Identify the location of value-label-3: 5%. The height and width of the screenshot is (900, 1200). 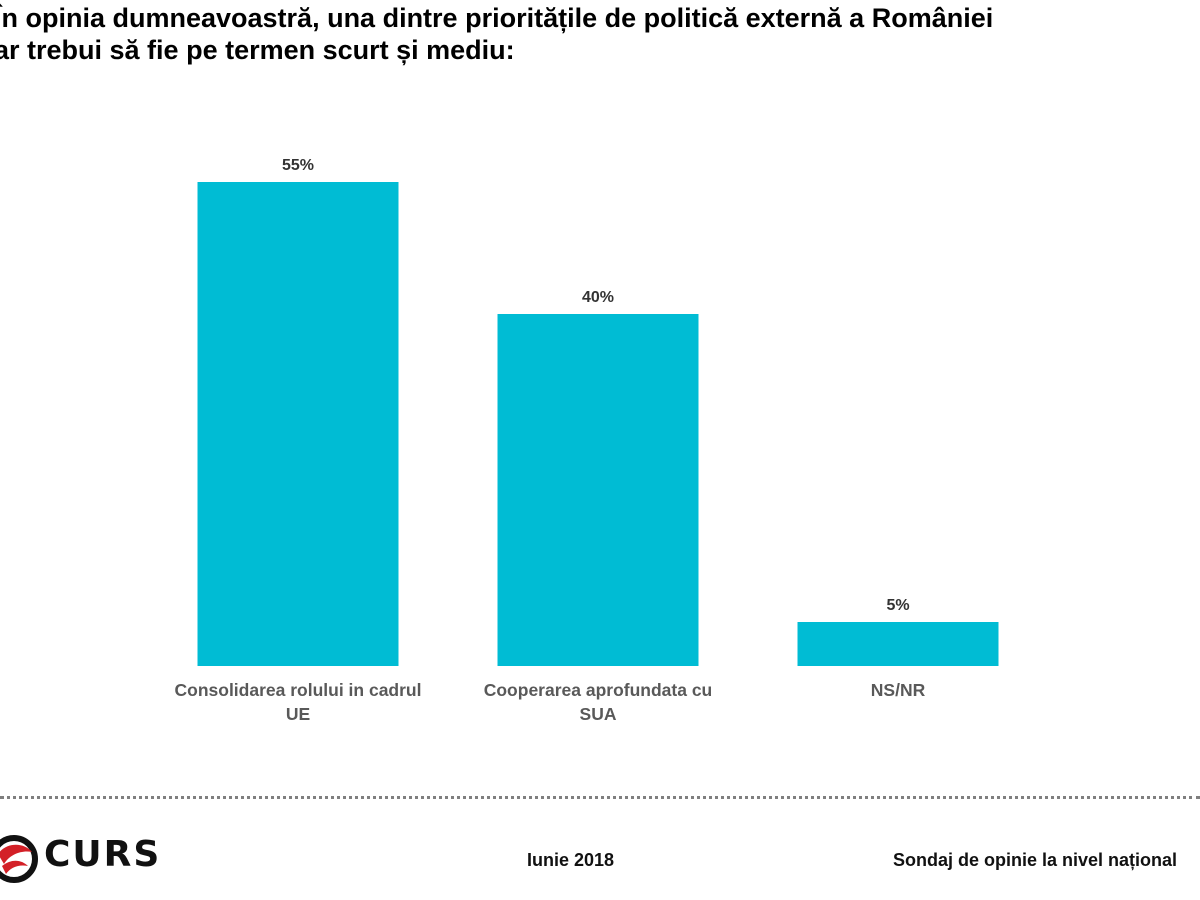
(897, 605).